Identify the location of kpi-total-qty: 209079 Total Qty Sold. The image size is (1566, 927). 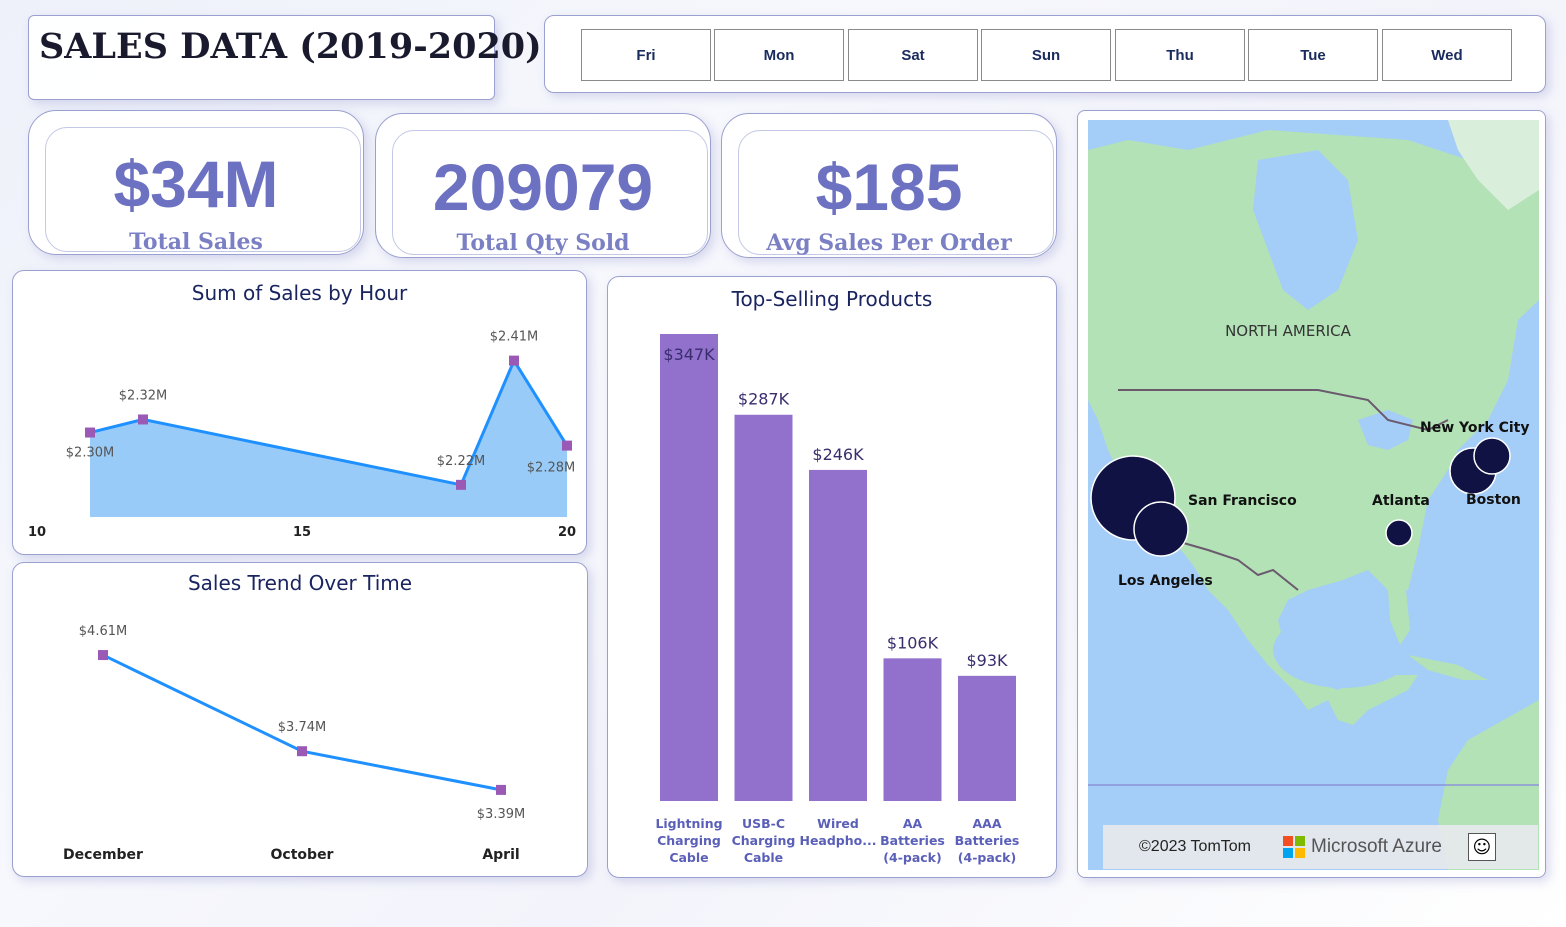
(543, 185).